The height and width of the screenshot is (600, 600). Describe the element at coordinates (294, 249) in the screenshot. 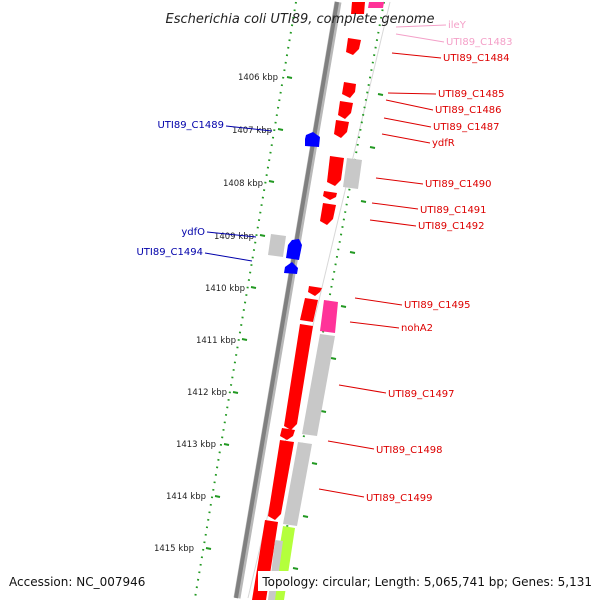

I see `gene-UTI89_C1494-arrow` at that location.